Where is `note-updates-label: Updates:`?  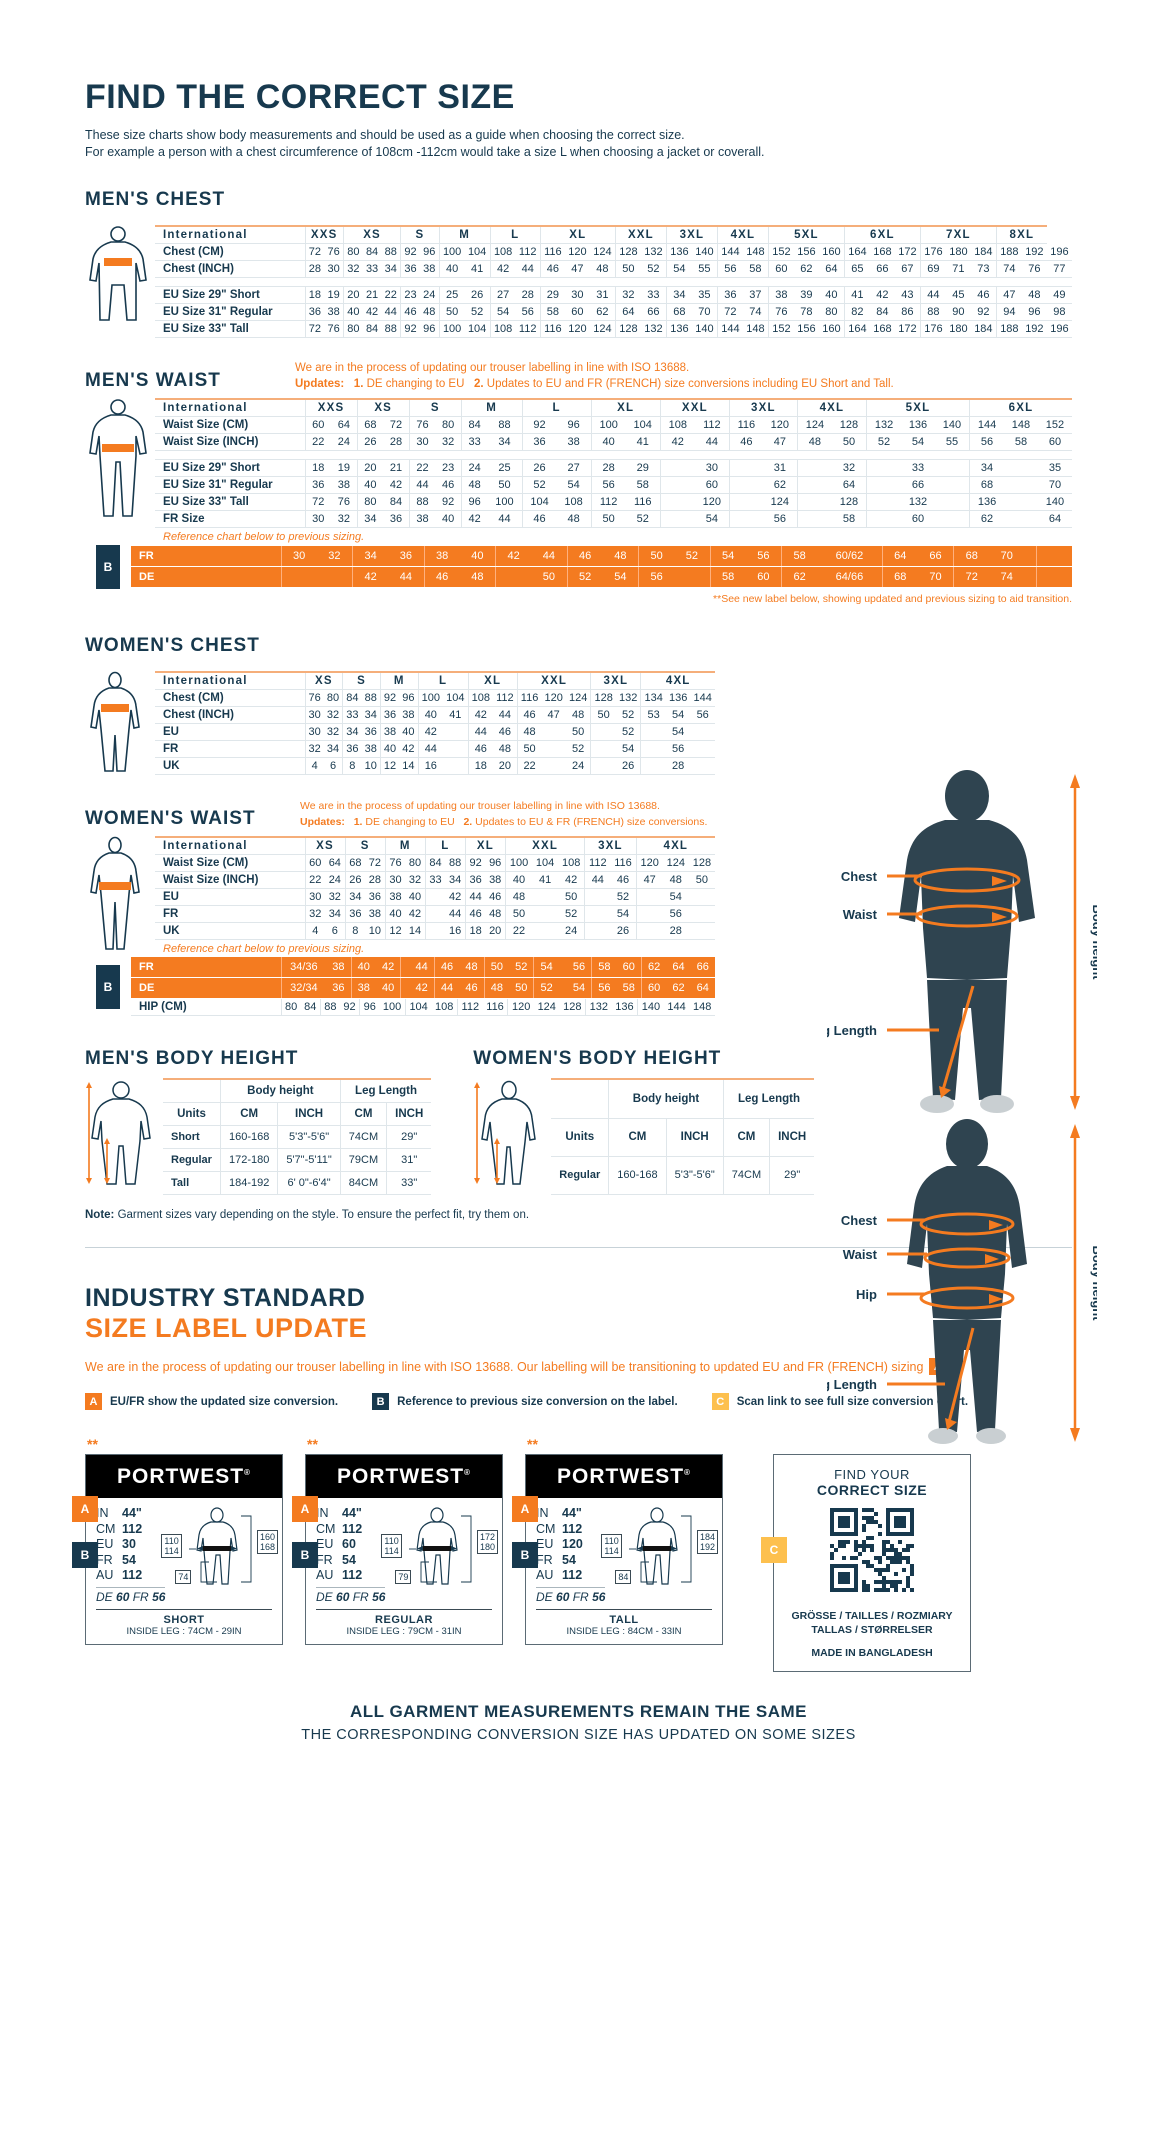
note-updates-label: Updates: is located at coordinates (322, 822).